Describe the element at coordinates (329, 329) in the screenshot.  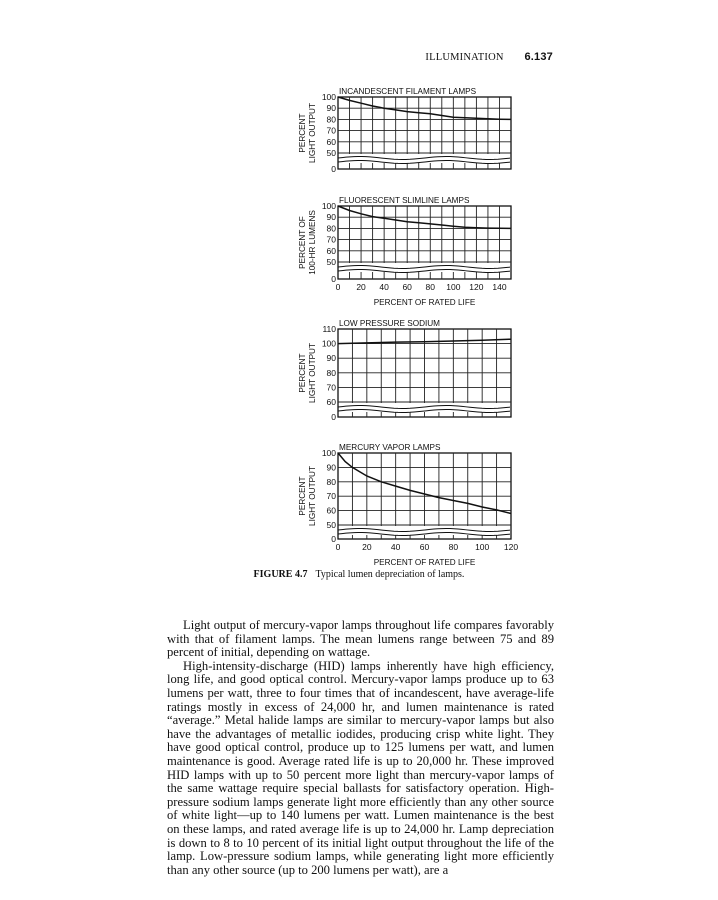
I see `y-tick-label: 110` at that location.